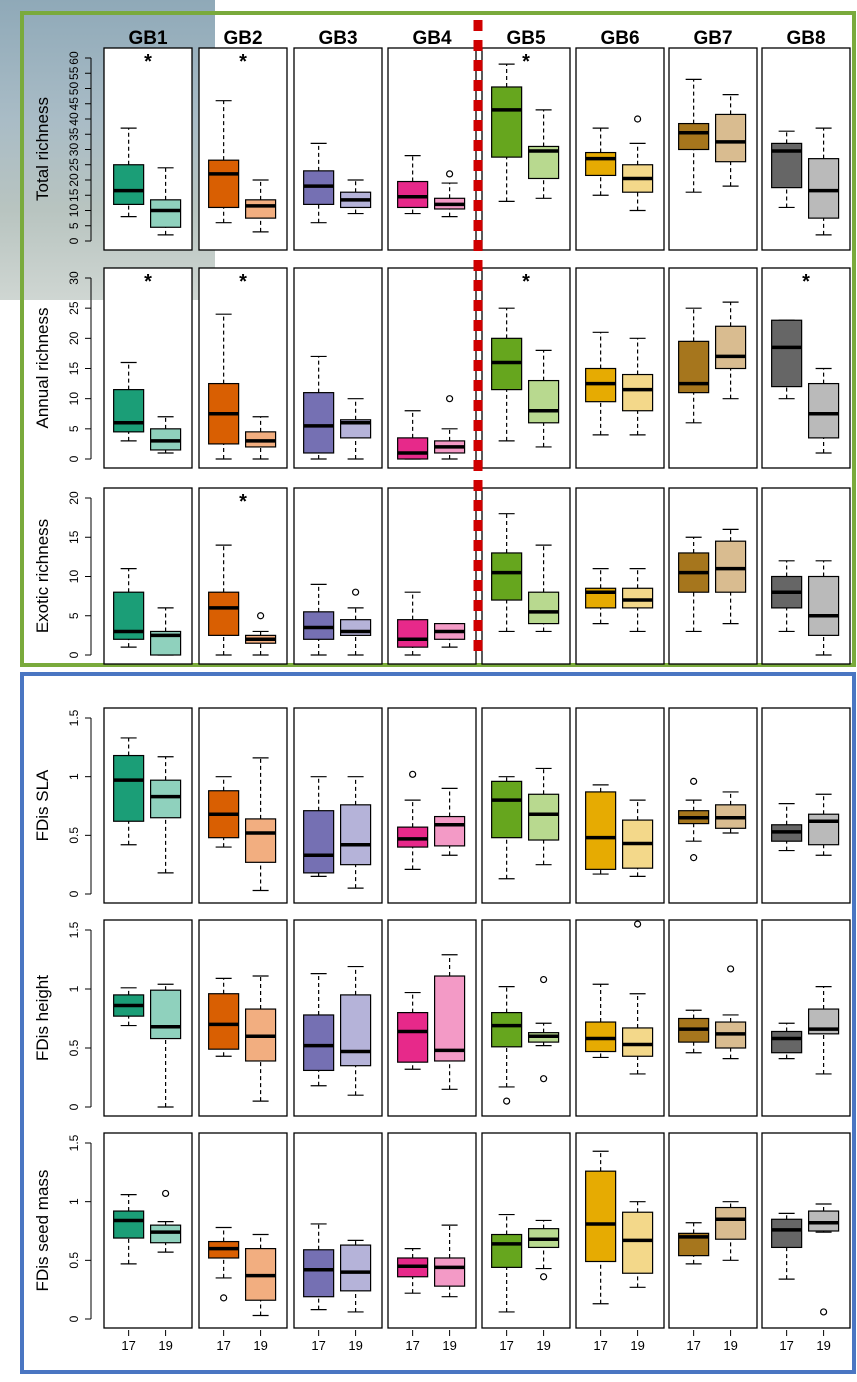 The image size is (857, 1382). What do you see at coordinates (74, 89) in the screenshot?
I see `y-tick-label-0: 50` at bounding box center [74, 89].